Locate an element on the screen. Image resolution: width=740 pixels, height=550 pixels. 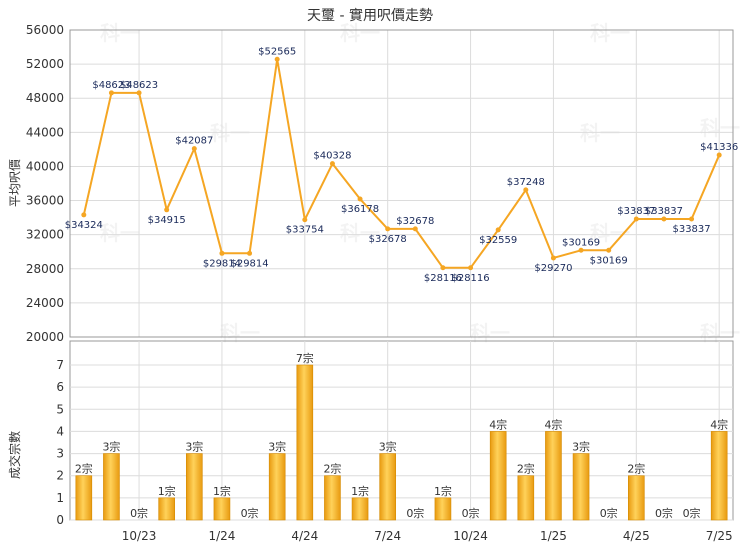
x-tick-label: 7/24 is located at coordinates (387, 536).